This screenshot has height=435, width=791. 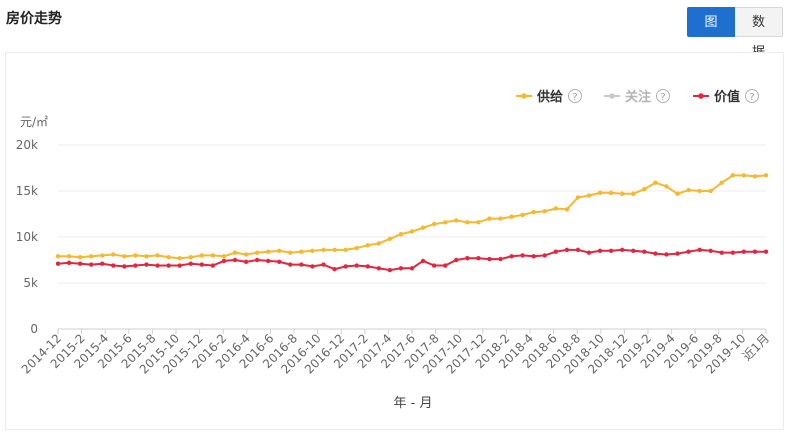 What do you see at coordinates (413, 403) in the screenshot?
I see `x-axis-label: 年 - 月` at bounding box center [413, 403].